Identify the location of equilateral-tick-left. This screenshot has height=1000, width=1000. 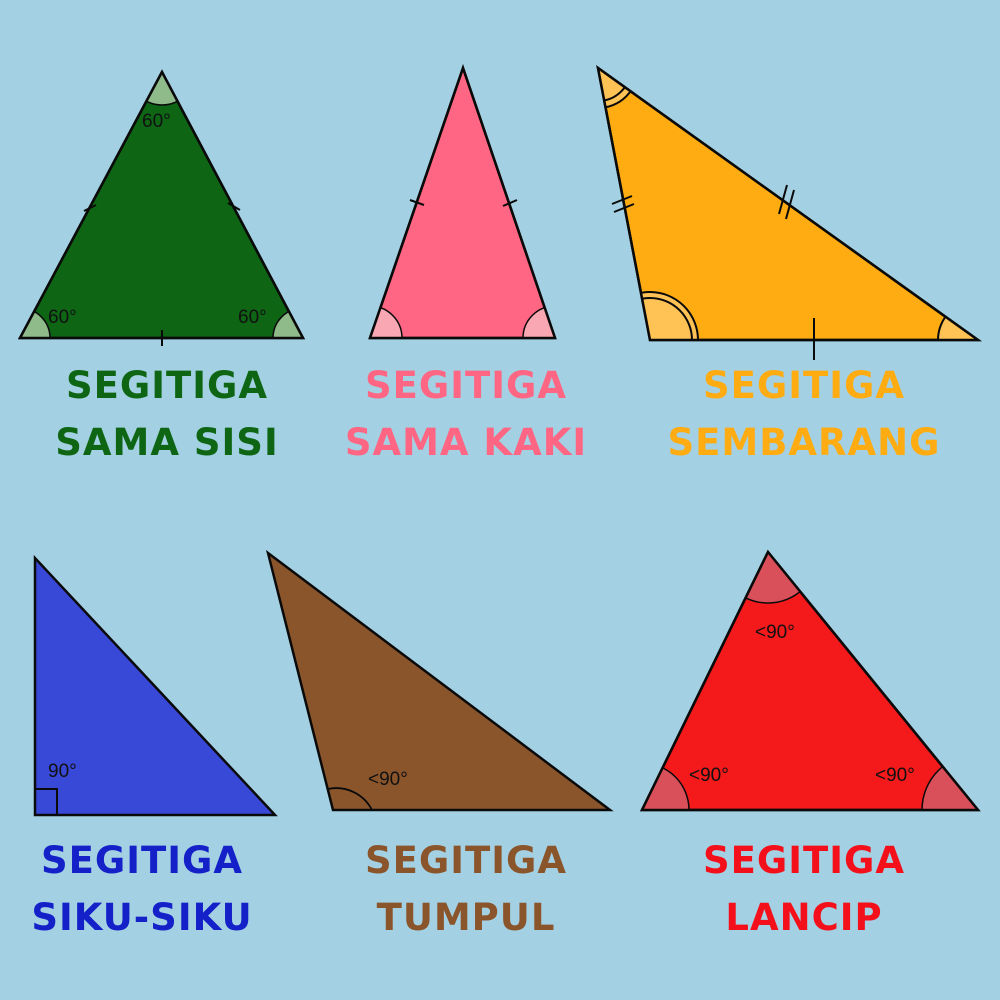
(90, 208).